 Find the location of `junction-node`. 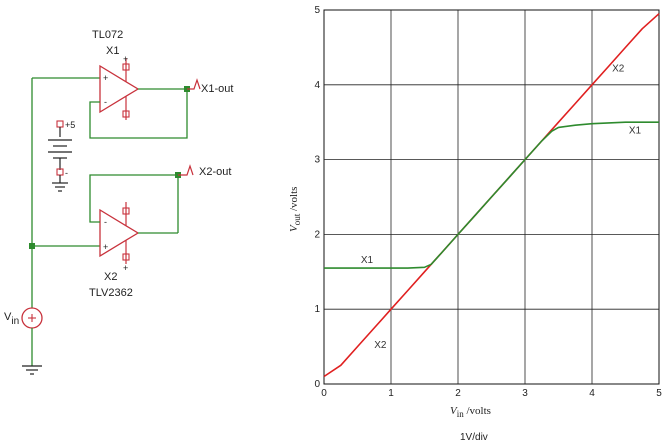

junction-node is located at coordinates (32, 246).